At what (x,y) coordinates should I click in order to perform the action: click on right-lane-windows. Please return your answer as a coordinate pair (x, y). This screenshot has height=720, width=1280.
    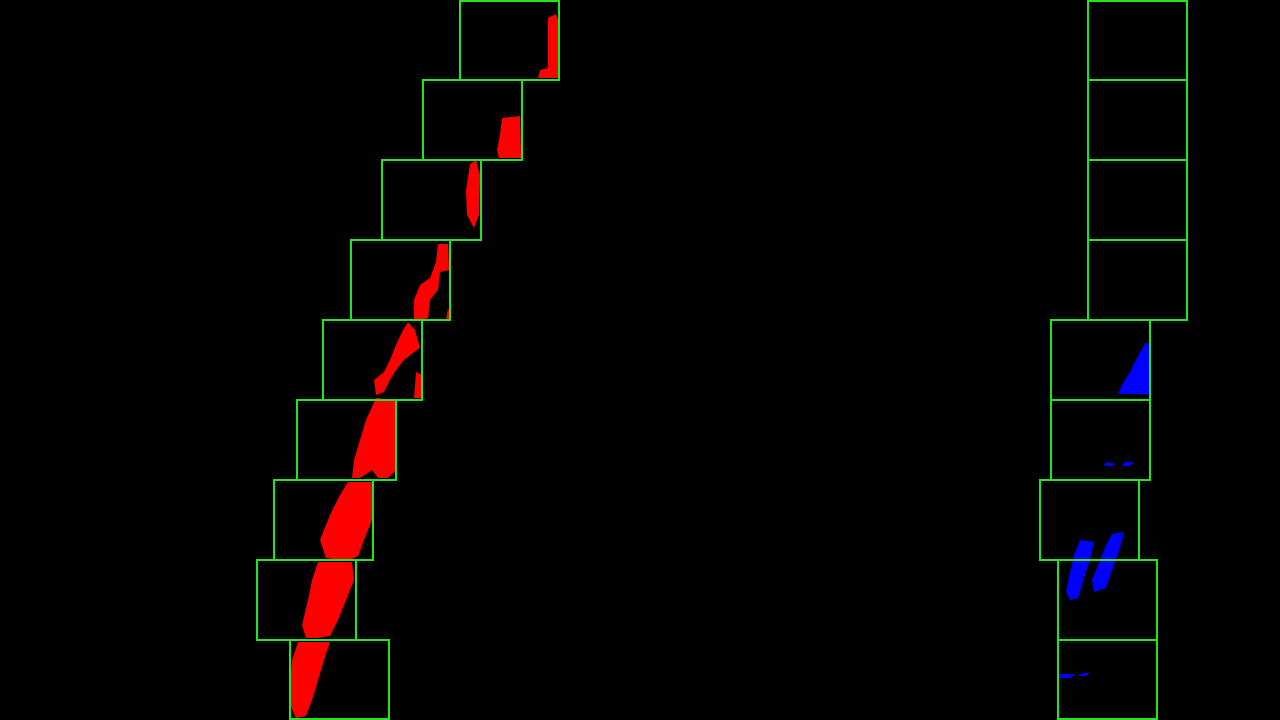
    Looking at the image, I should click on (1113, 360).